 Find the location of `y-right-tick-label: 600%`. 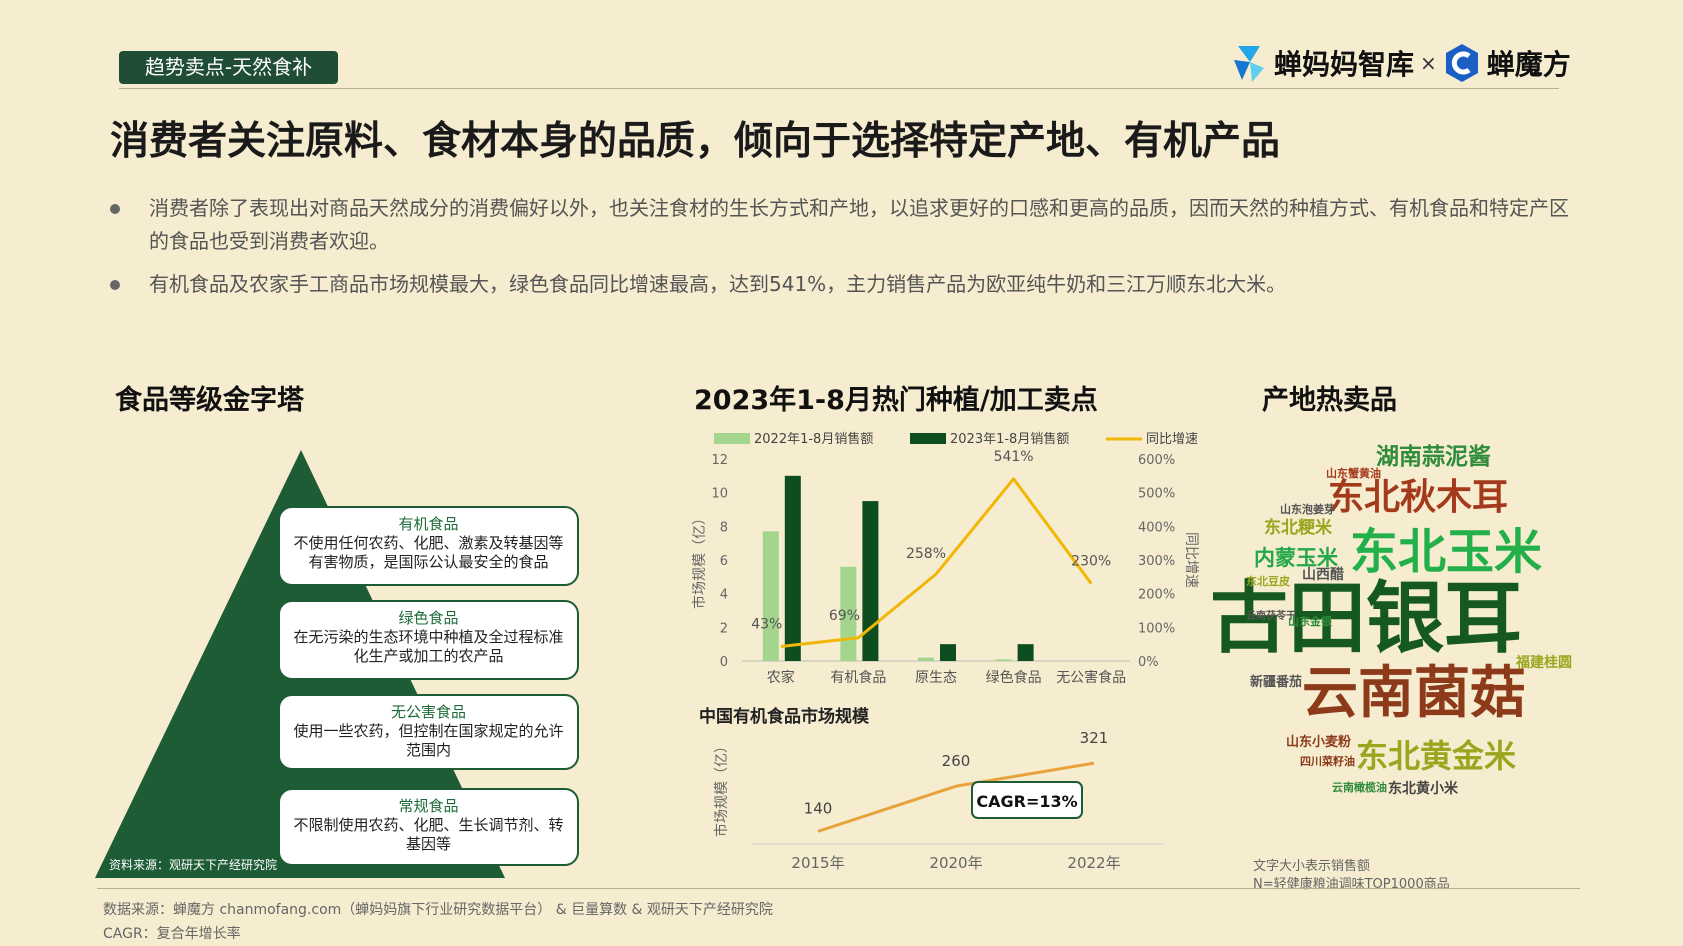

y-right-tick-label: 600% is located at coordinates (1156, 460).